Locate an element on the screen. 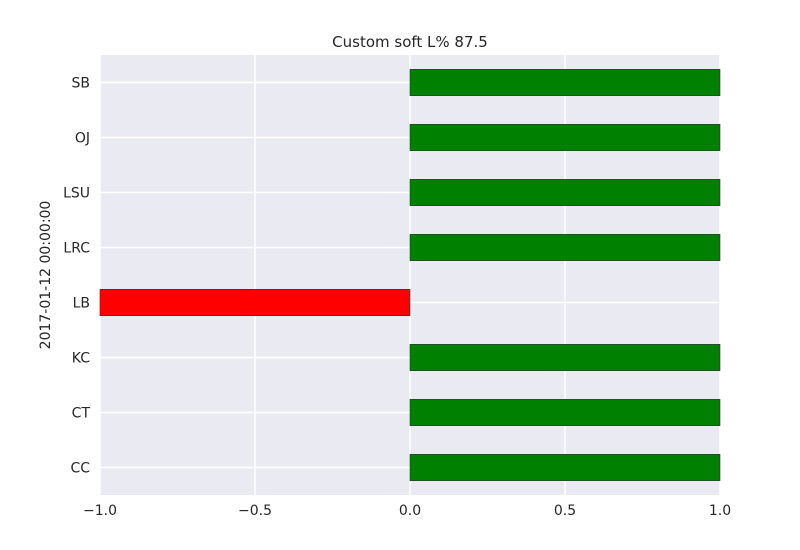 This screenshot has height=550, width=800. bar-sb is located at coordinates (565, 83).